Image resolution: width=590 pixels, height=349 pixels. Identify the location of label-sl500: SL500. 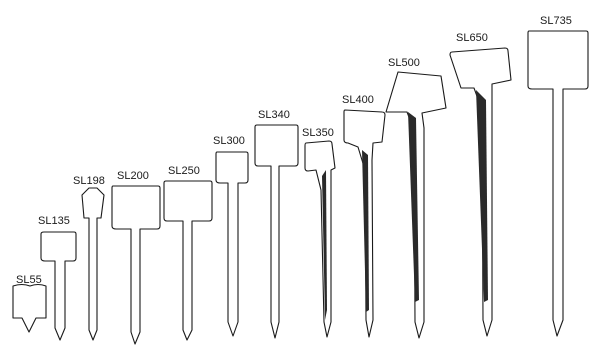
(416, 198).